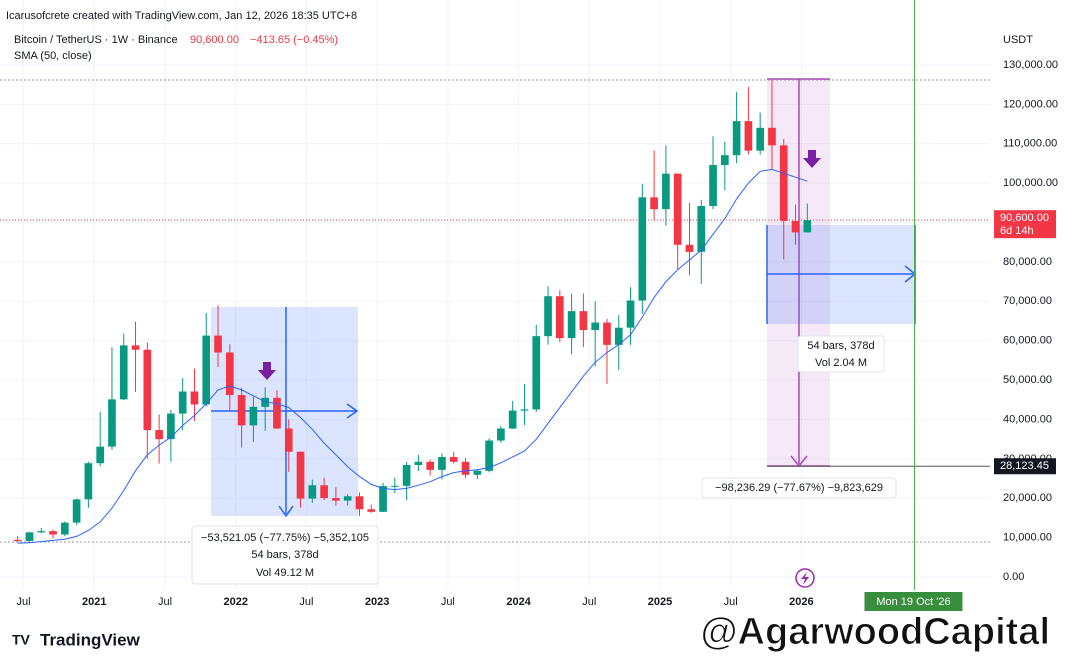 This screenshot has height=668, width=1080. Describe the element at coordinates (1027, 341) in the screenshot. I see `y-tick-label: 60,000.00` at that location.